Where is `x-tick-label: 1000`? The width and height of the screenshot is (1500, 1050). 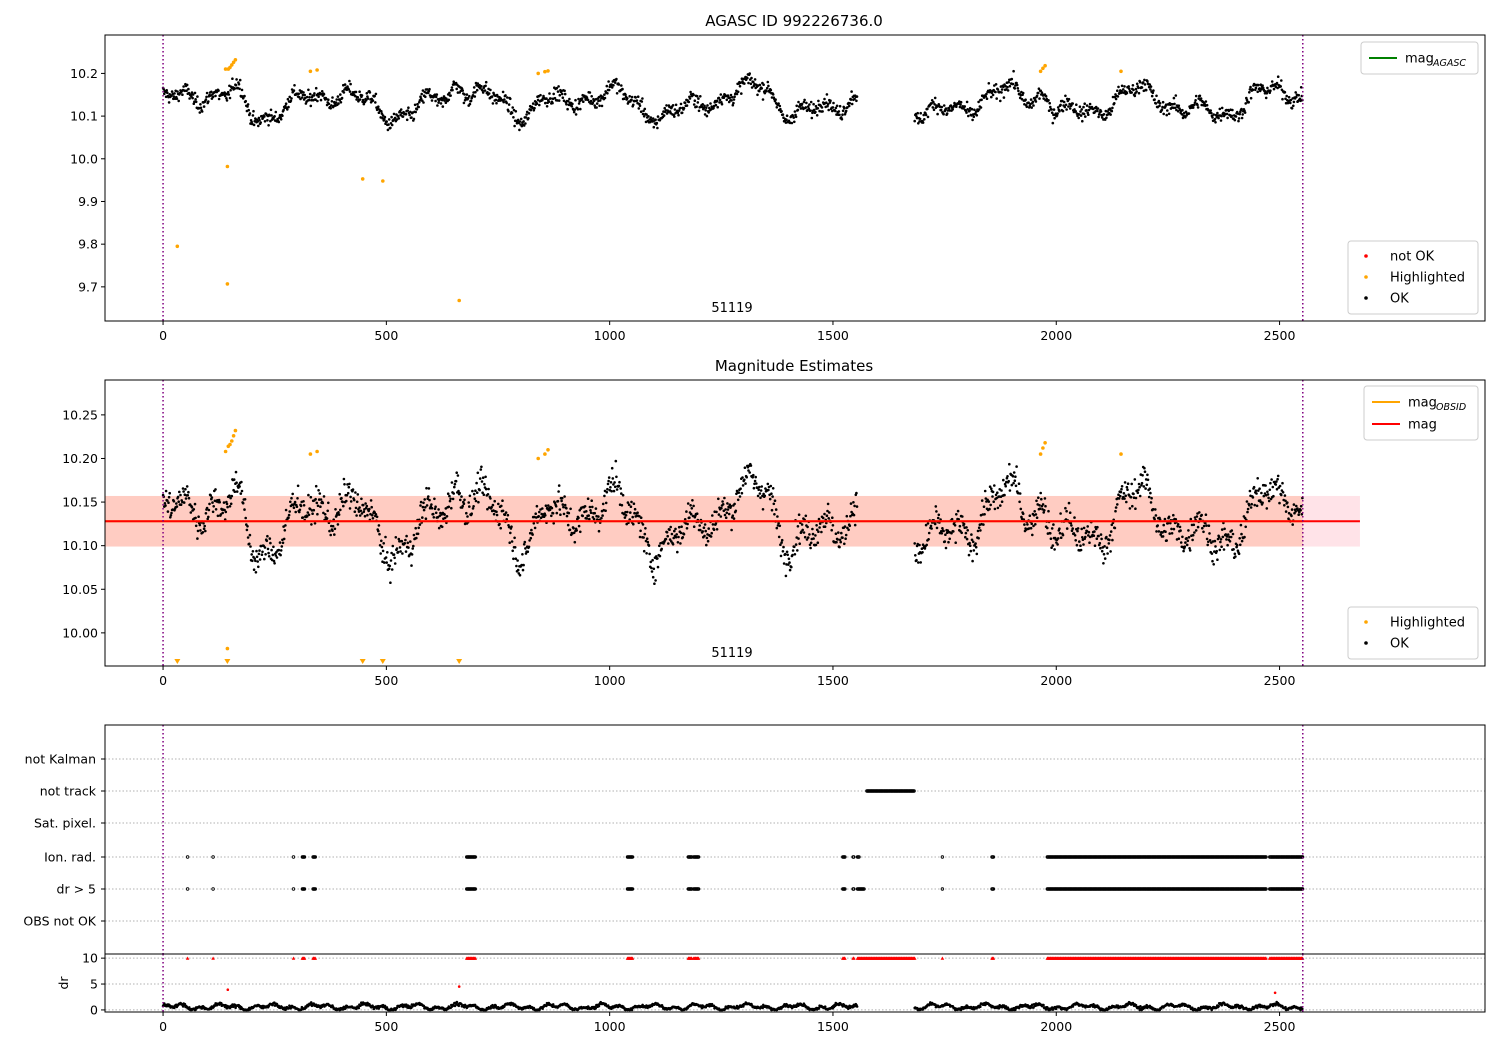 x-tick-label: 1000 is located at coordinates (610, 680).